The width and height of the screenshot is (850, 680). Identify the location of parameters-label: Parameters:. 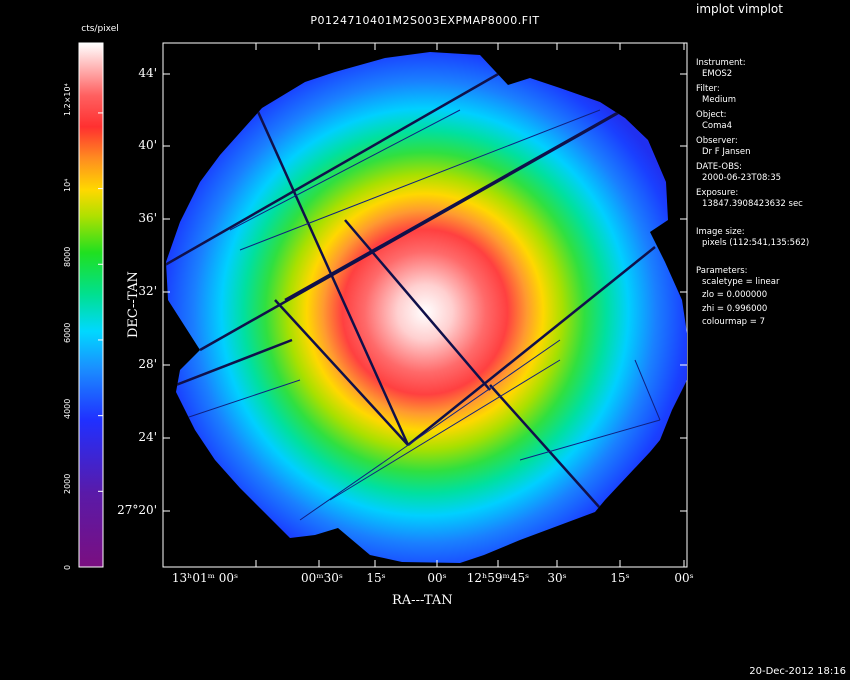
(722, 271).